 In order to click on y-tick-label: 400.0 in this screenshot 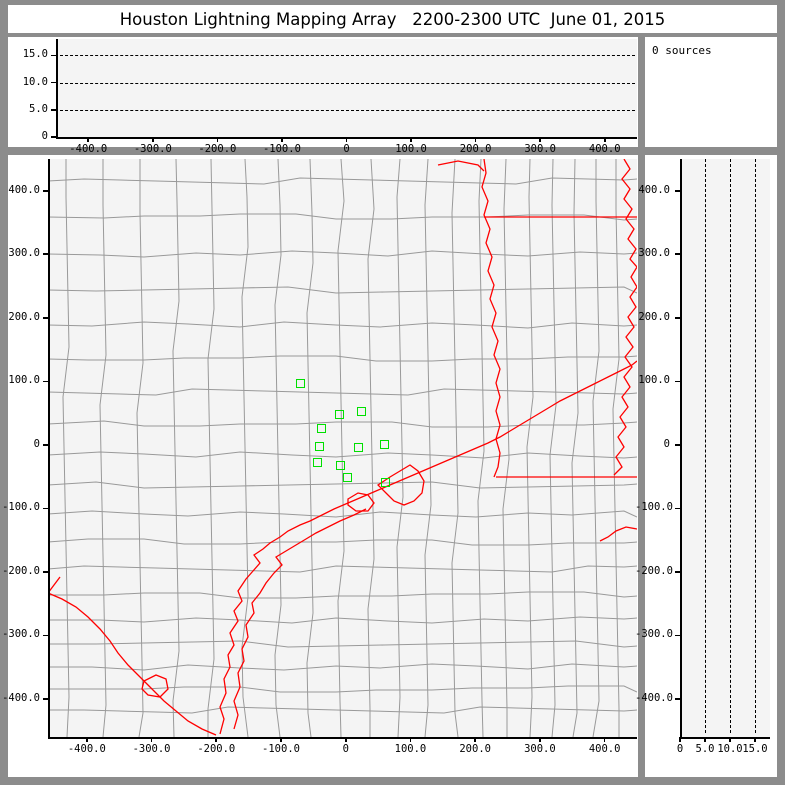, I will do `click(24, 189)`.